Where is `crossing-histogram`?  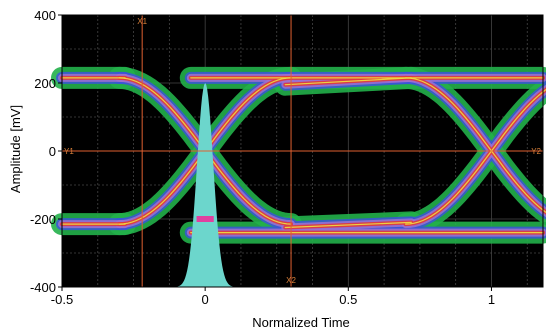 crossing-histogram is located at coordinates (205, 185).